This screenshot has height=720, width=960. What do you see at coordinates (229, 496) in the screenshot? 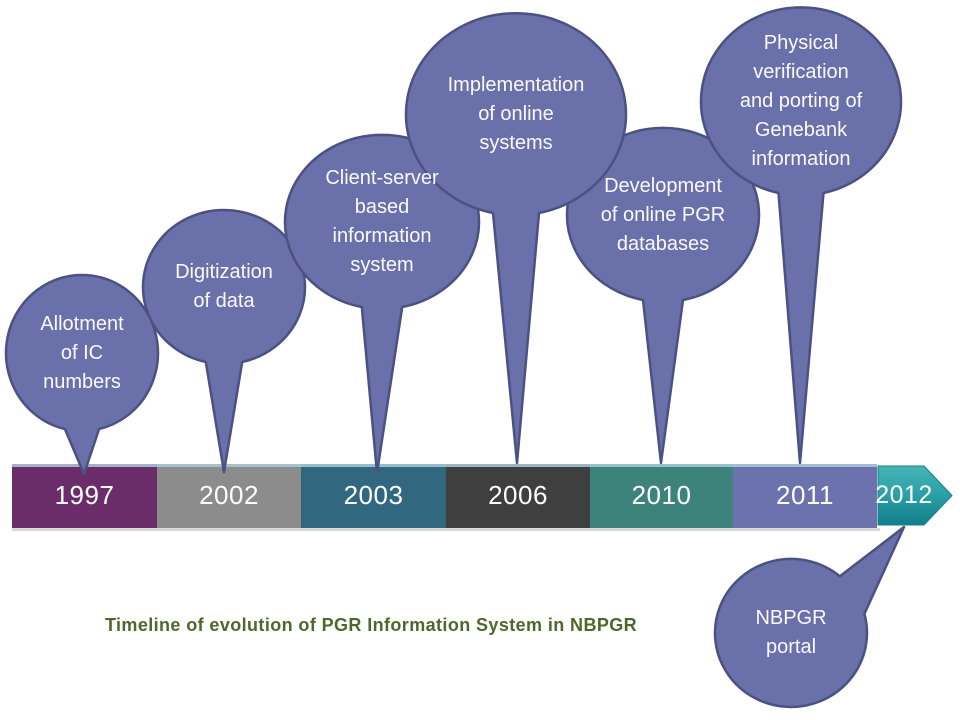
I see `timeline-segment-2002` at bounding box center [229, 496].